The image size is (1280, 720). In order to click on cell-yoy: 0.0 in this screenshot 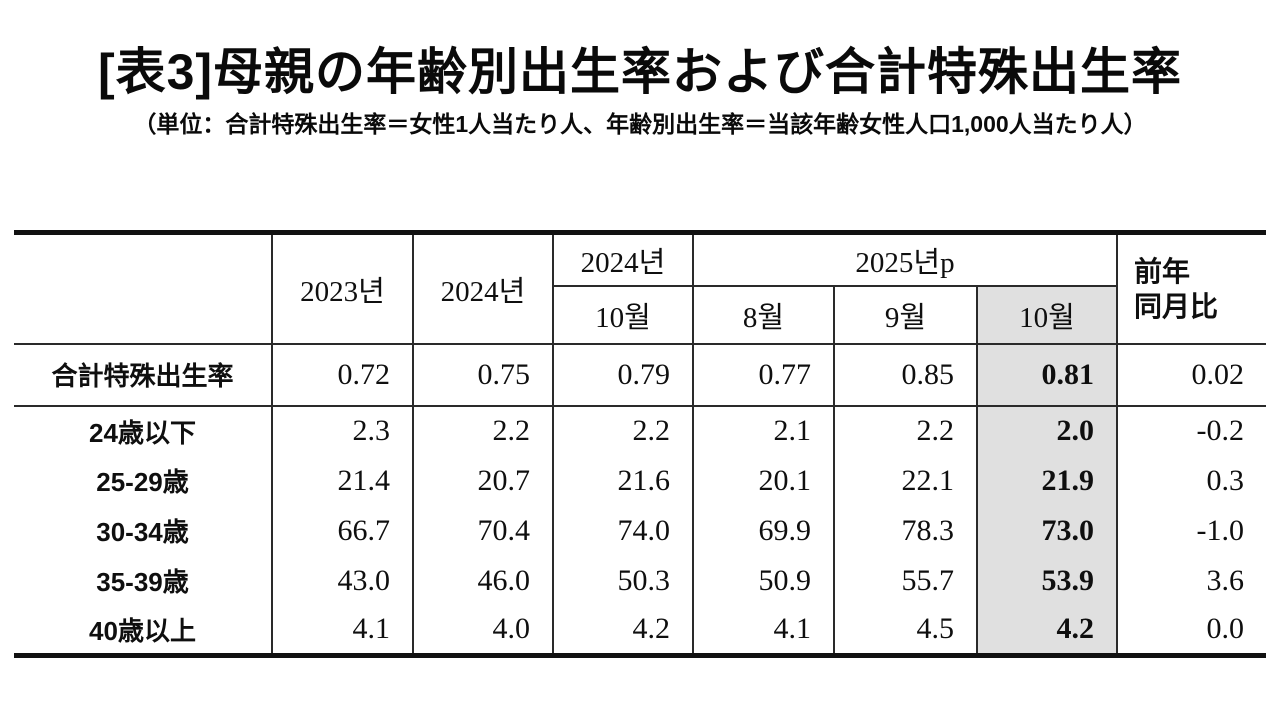, I will do `click(1191, 630)`.